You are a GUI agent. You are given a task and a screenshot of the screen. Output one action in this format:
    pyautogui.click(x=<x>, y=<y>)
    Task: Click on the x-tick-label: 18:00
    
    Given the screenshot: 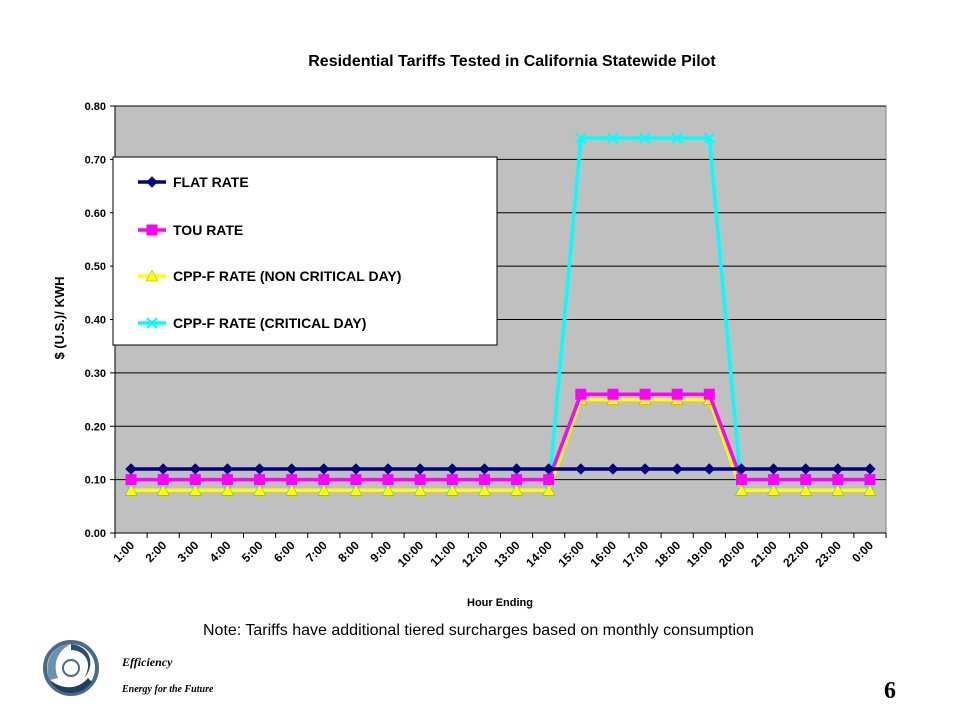 What is the action you would take?
    pyautogui.click(x=668, y=554)
    